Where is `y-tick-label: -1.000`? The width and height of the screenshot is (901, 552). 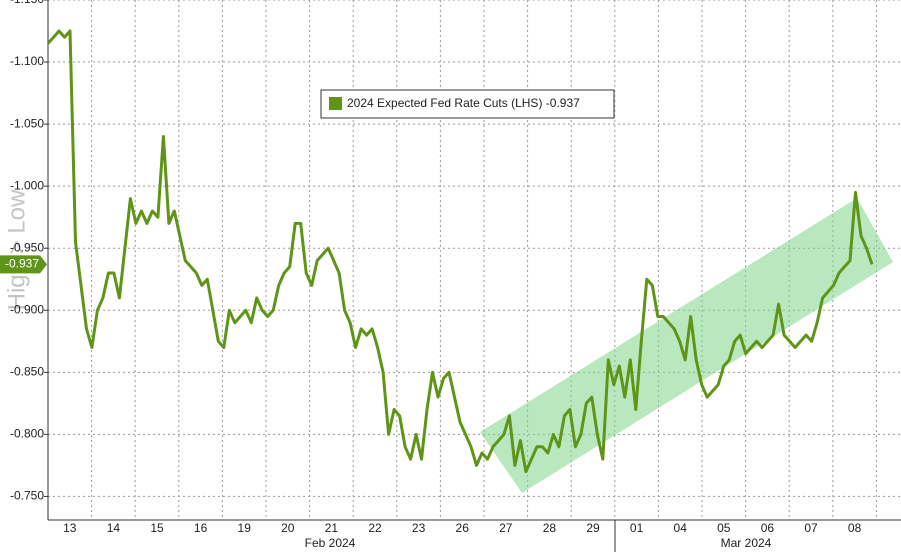 y-tick-label: -1.000 is located at coordinates (27, 185).